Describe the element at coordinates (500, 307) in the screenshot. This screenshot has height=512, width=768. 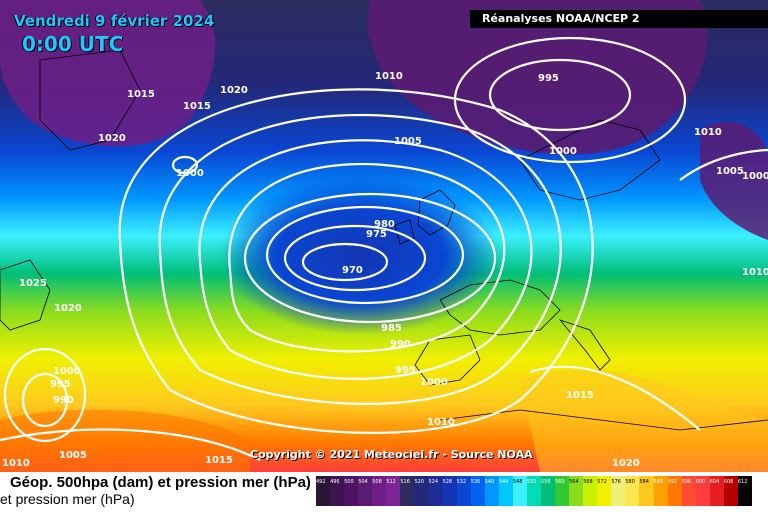
I see `coast-france` at that location.